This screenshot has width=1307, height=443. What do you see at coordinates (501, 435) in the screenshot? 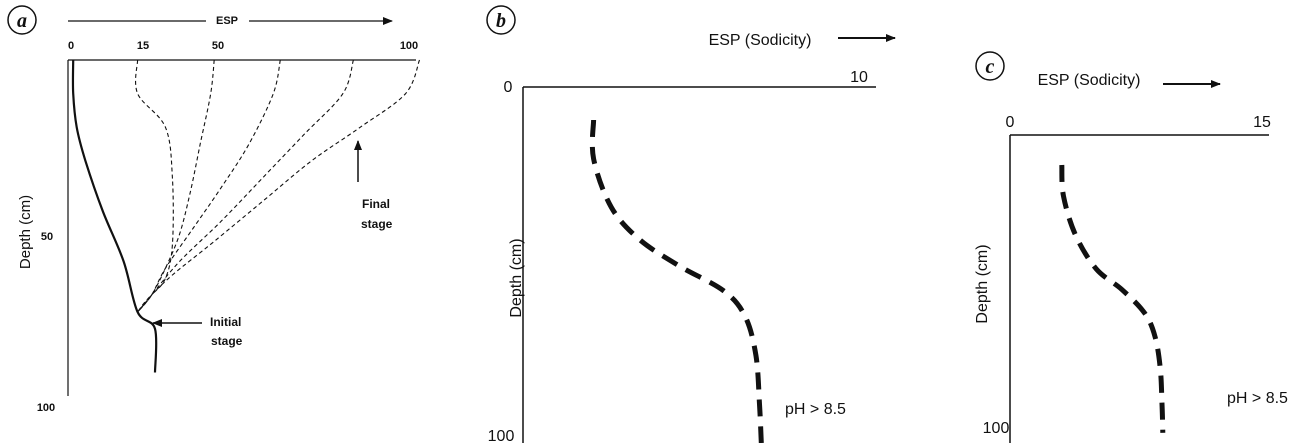
I see `panel-b-ytick-100: 100` at bounding box center [501, 435].